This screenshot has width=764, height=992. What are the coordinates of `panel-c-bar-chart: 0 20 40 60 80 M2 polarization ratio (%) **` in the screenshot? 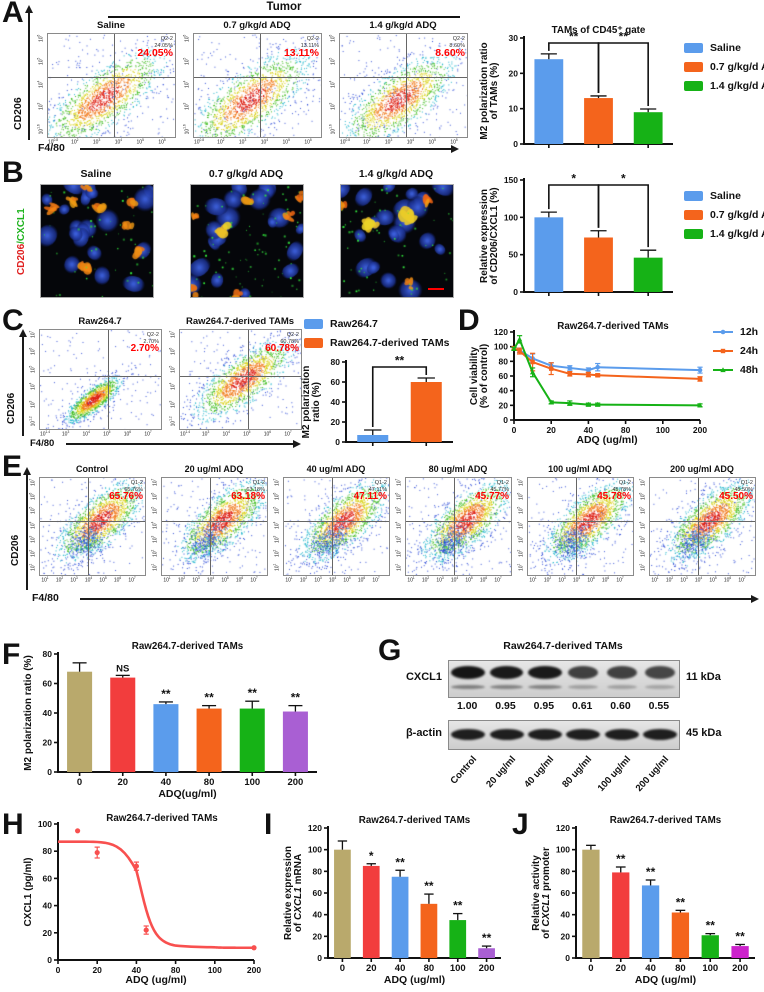 It's located at (379, 402).